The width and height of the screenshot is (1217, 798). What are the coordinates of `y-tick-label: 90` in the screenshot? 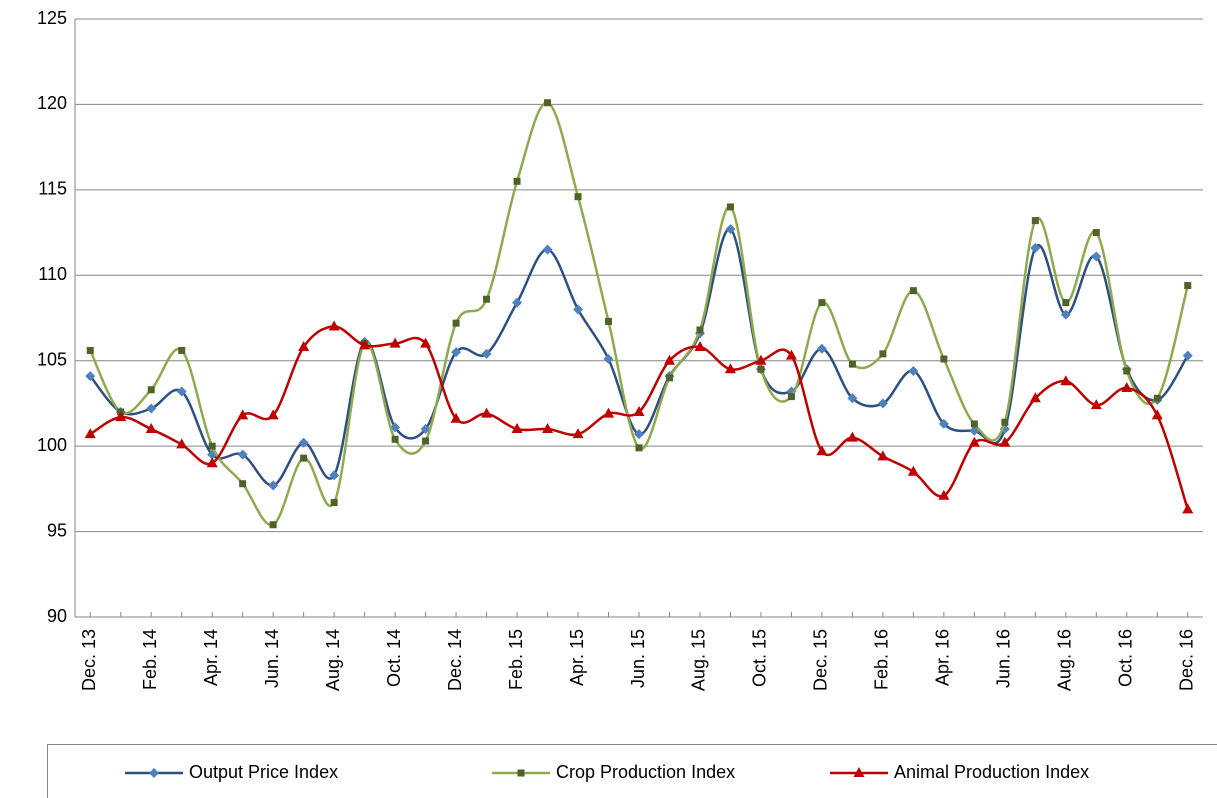 It's located at (57, 616).